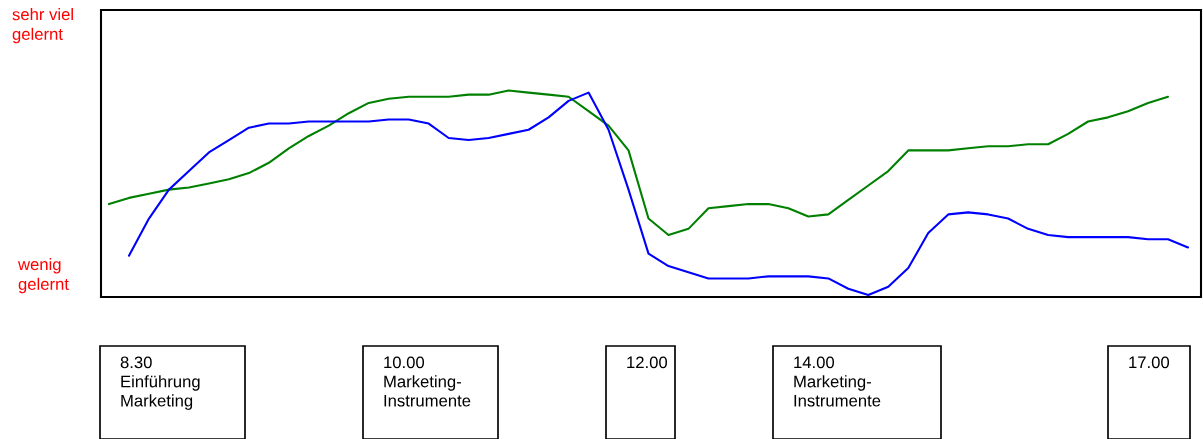 The width and height of the screenshot is (1203, 439). I want to click on text: wenig gelernt, so click(43, 276).